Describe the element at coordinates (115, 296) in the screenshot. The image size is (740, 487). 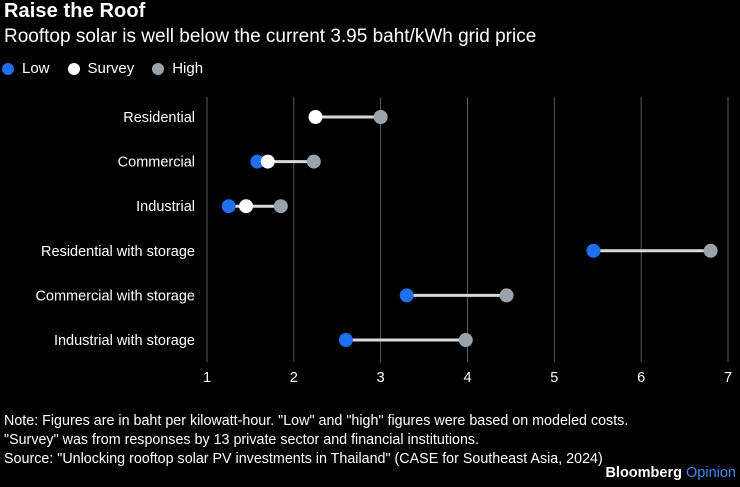
I see `category-label-4: Commercial with storage` at that location.